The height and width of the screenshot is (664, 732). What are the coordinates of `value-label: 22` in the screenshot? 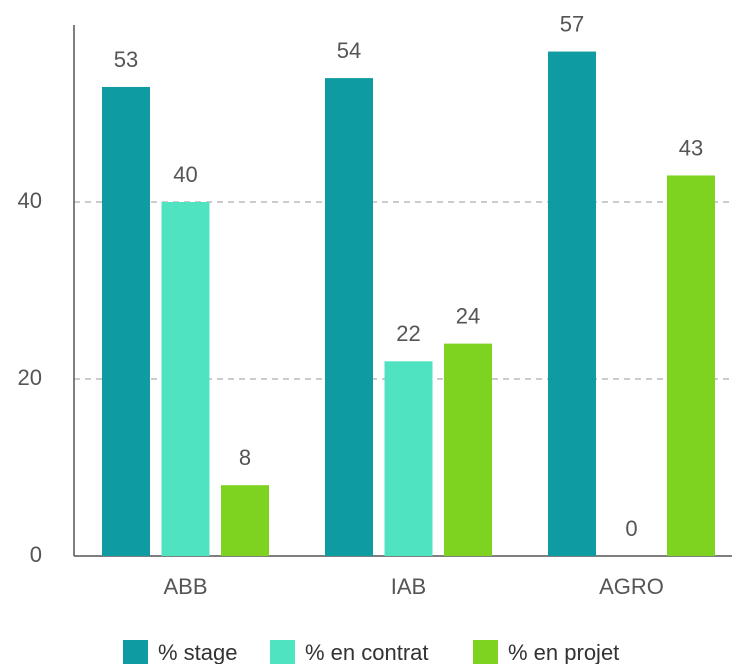 It's located at (408, 333).